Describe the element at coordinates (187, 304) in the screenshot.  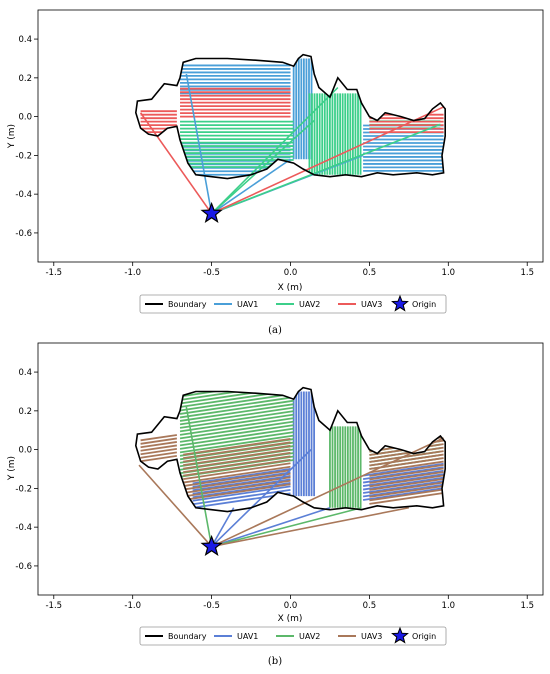
I see `legend-label: Boundary` at that location.